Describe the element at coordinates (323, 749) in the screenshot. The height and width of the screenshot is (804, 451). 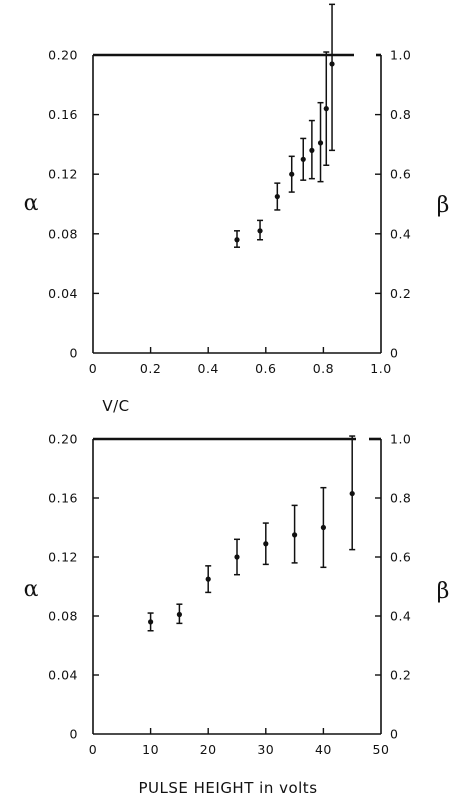
I see `x-tick-label: 40` at that location.